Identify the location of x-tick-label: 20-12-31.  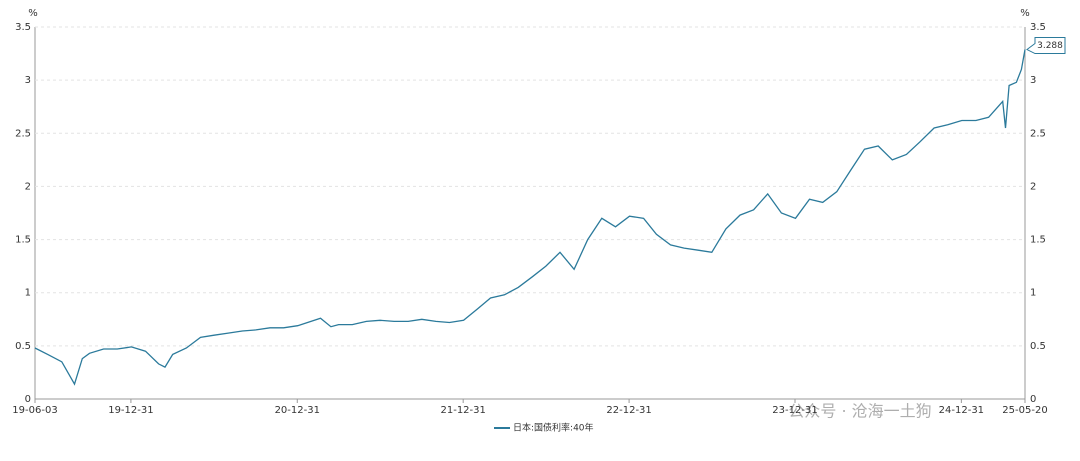
(297, 410).